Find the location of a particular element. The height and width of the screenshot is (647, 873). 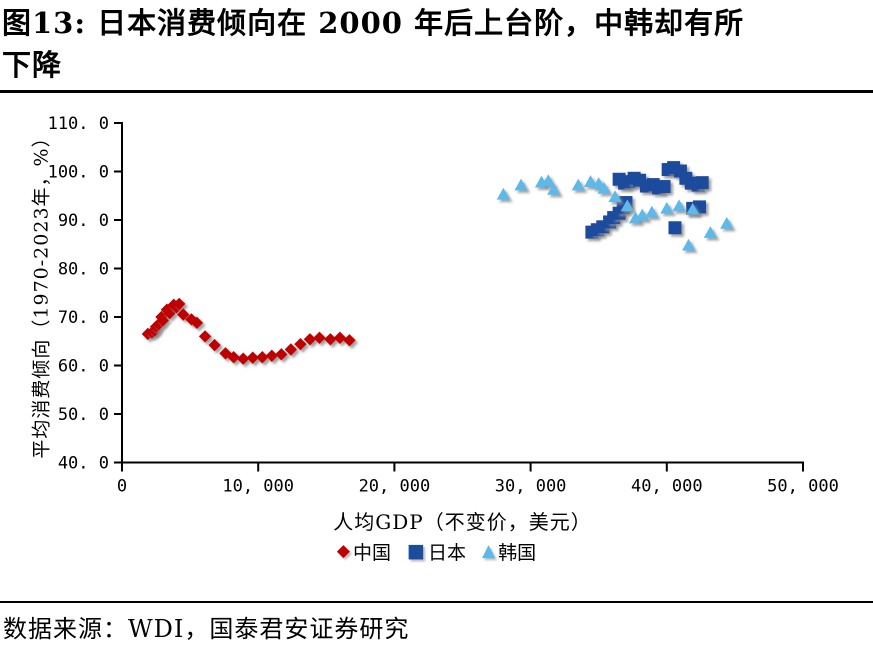

x-tick-label: 20, 000 is located at coordinates (395, 487).